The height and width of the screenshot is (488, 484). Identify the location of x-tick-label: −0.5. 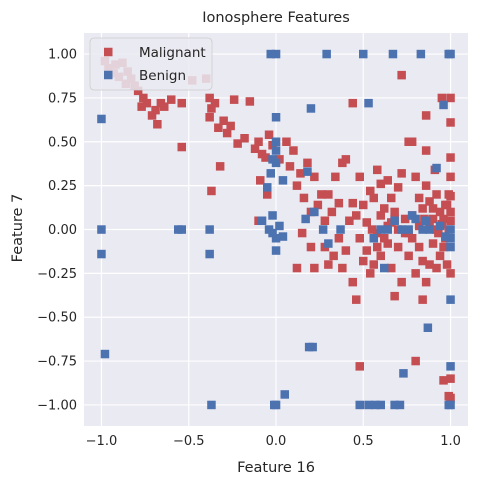
(189, 441).